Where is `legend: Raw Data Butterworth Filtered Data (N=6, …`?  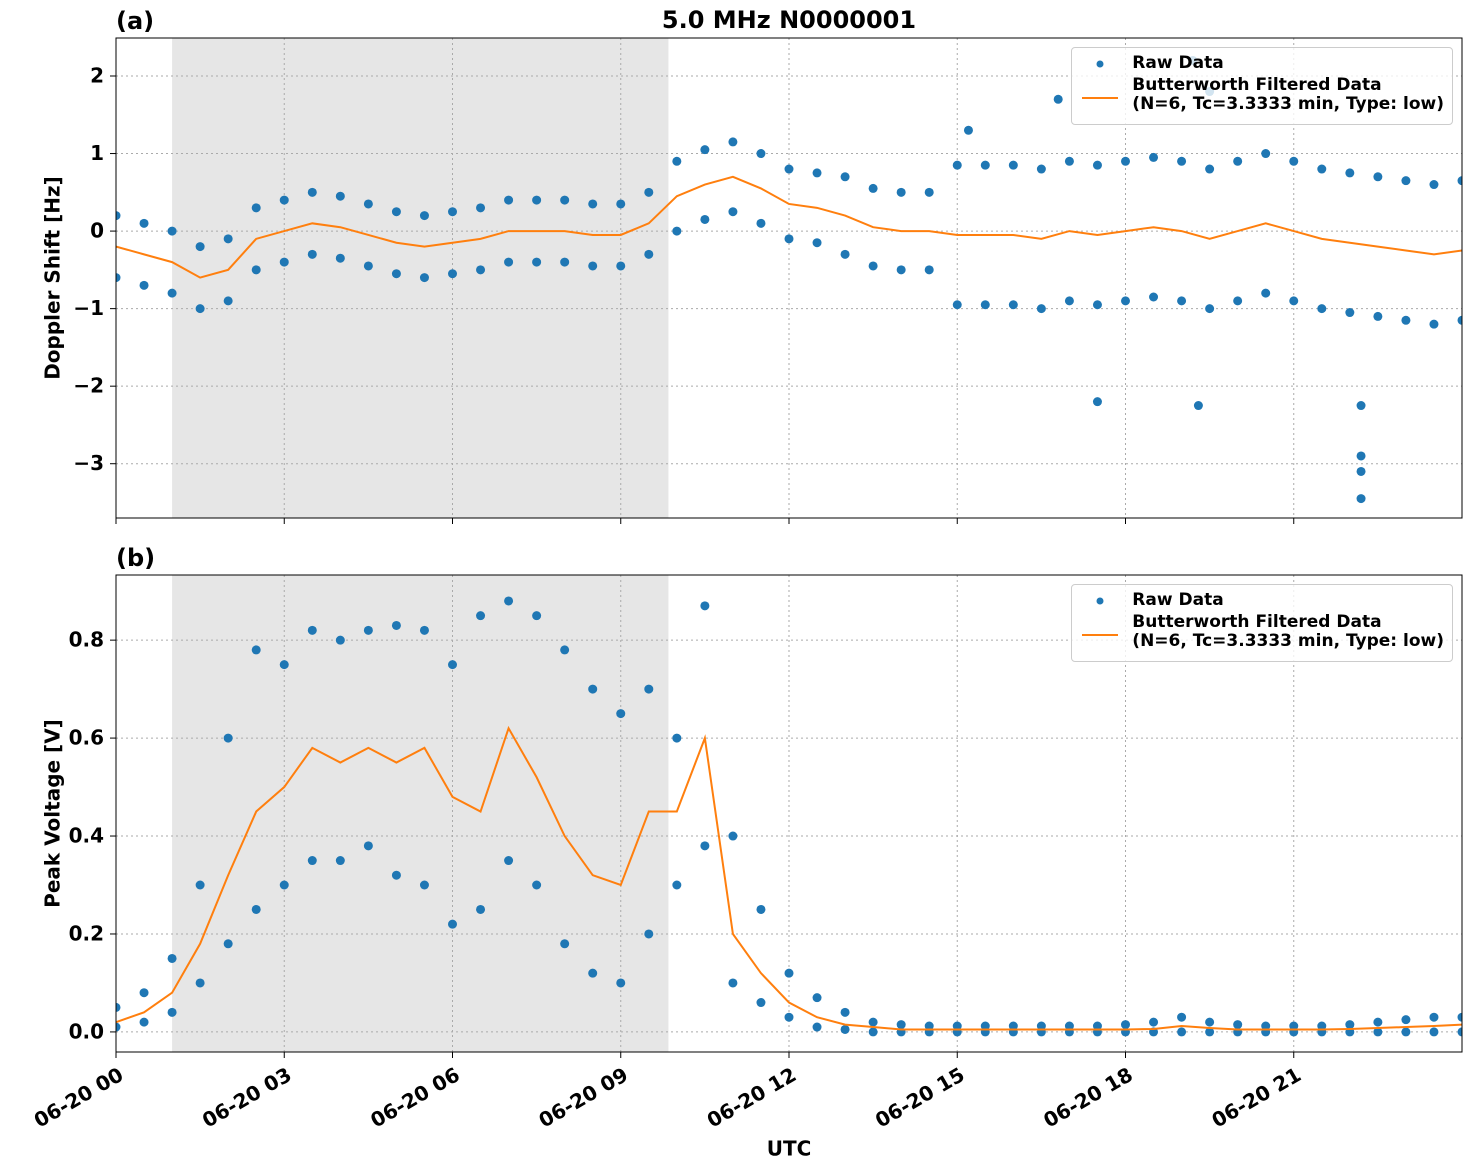
legend: Raw Data Butterworth Filtered Data (N=6, … is located at coordinates (1262, 623).